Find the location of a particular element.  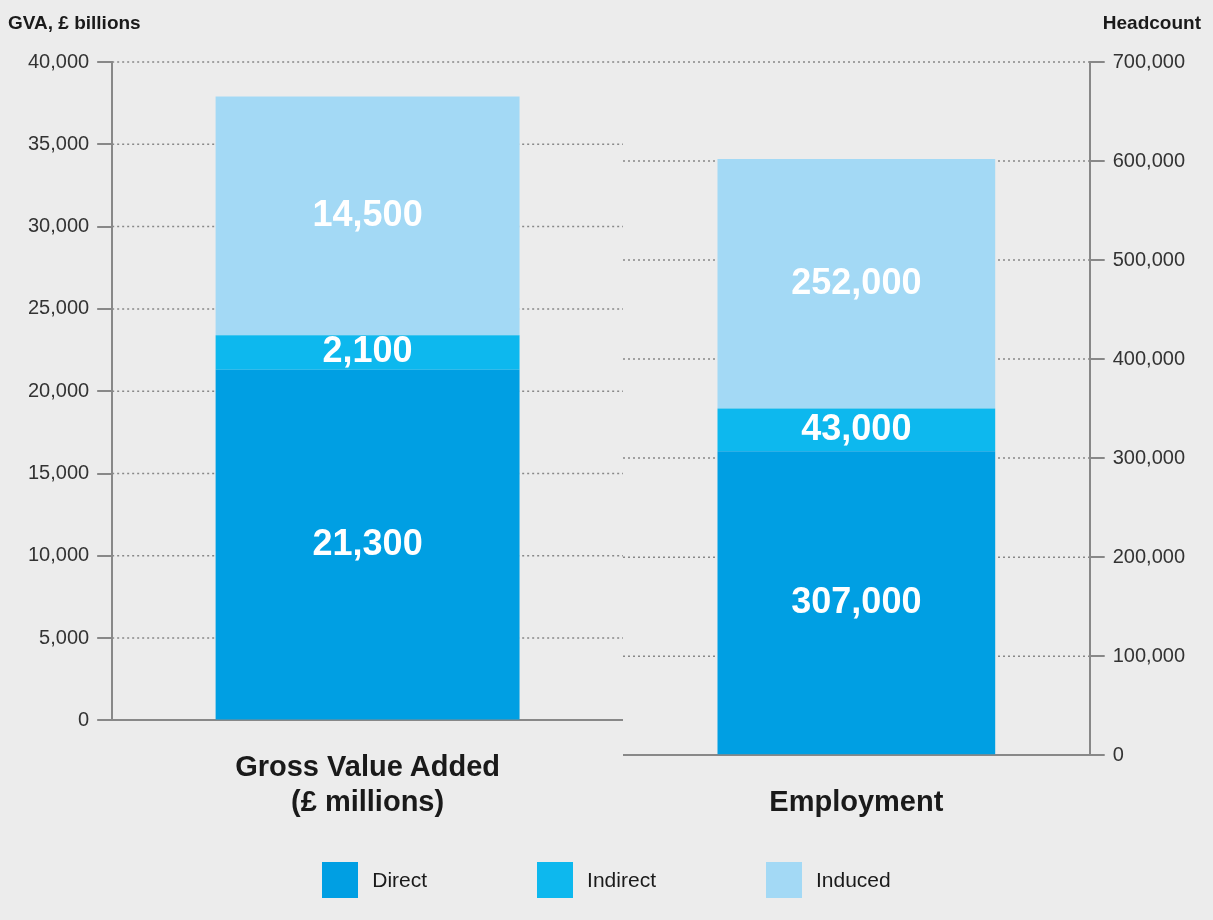

data-label: 21,300 is located at coordinates (367, 542).